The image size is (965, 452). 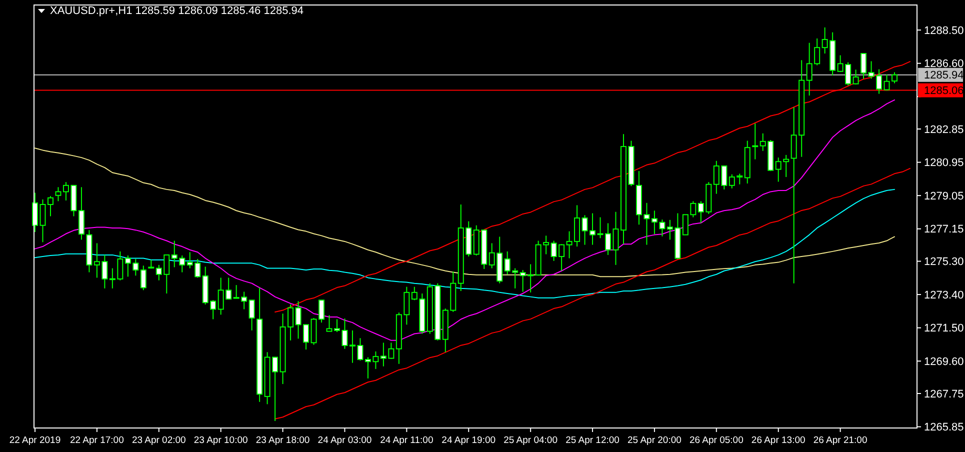 I want to click on ref-line-label: 1285.06, so click(x=944, y=91).